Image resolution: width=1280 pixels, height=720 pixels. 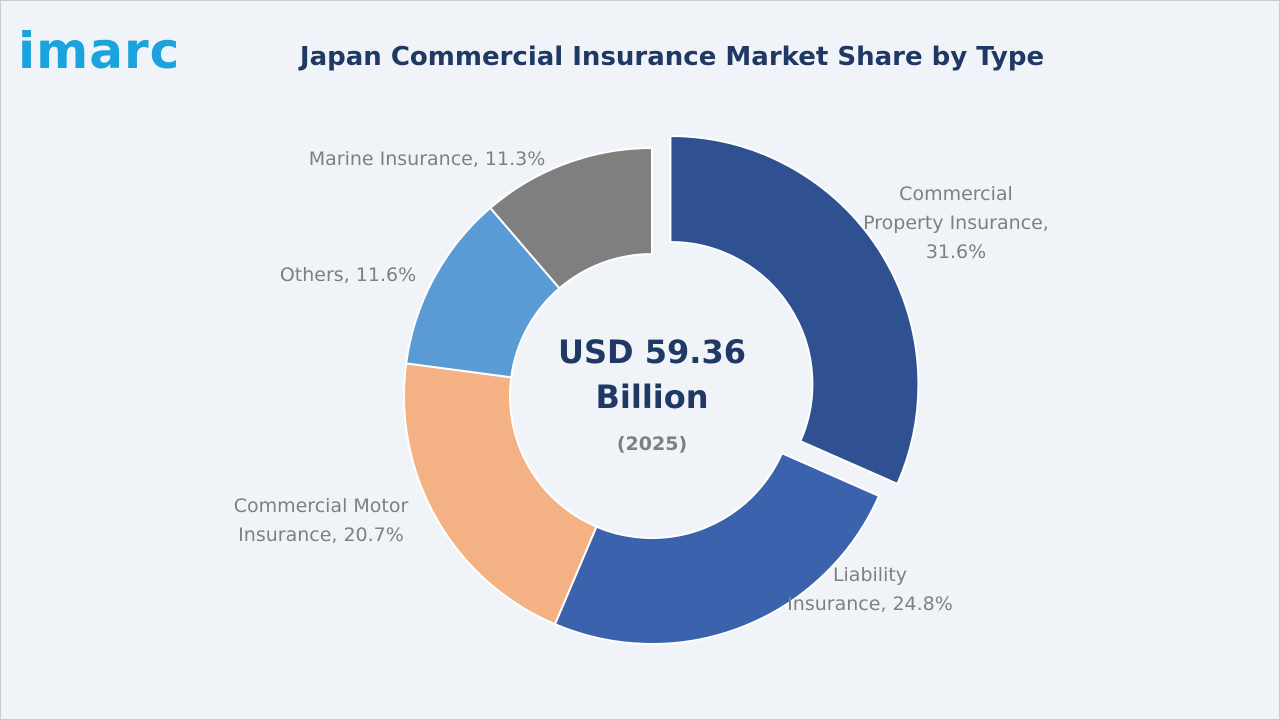 I want to click on slice-label-line: Marine Insurance, 11.3%, so click(x=427, y=159).